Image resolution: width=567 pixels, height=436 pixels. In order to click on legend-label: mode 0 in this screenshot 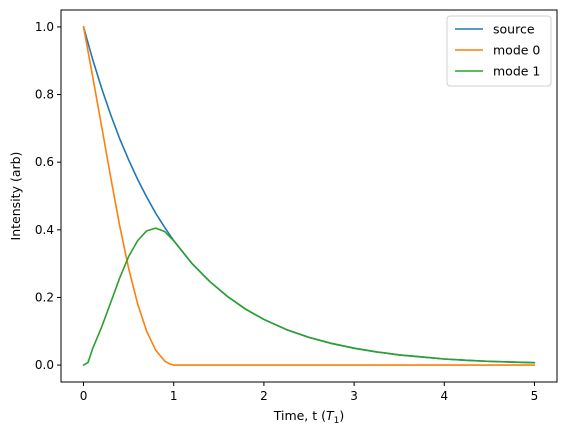, I will do `click(516, 50)`.